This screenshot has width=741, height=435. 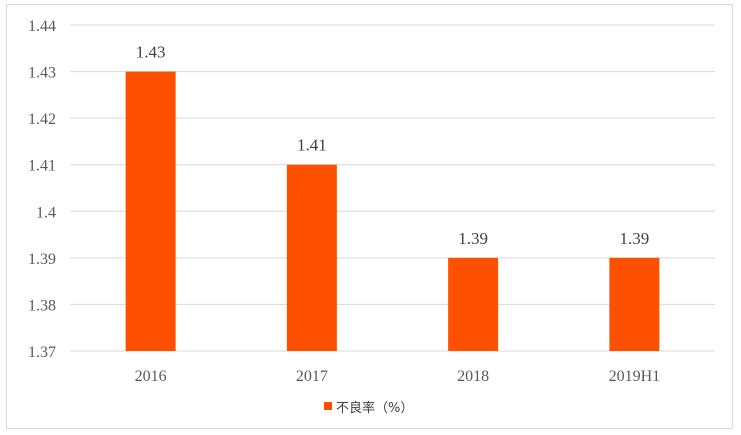 What do you see at coordinates (46, 212) in the screenshot?
I see `y-tick-label: 1.4` at bounding box center [46, 212].